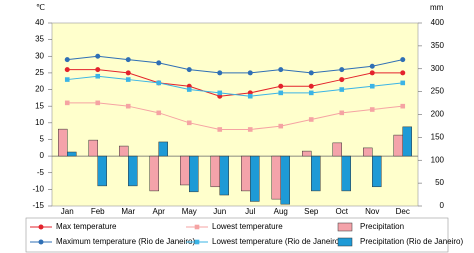 Image resolution: width=474 pixels, height=253 pixels. Describe the element at coordinates (438, 22) in the screenshot. I see `y2-tick-label: 400` at that location.